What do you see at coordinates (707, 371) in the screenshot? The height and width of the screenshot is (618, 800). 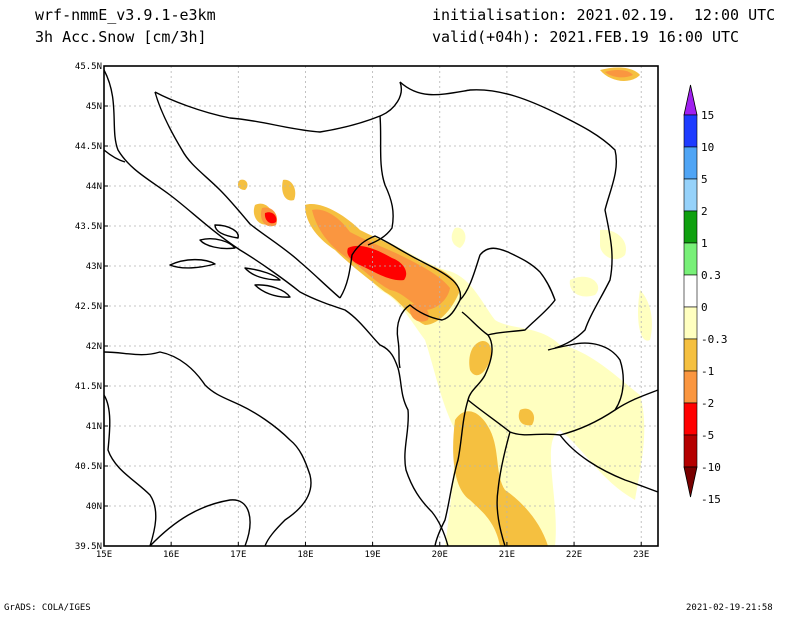 I see `colorbar-label: -1` at bounding box center [707, 371].